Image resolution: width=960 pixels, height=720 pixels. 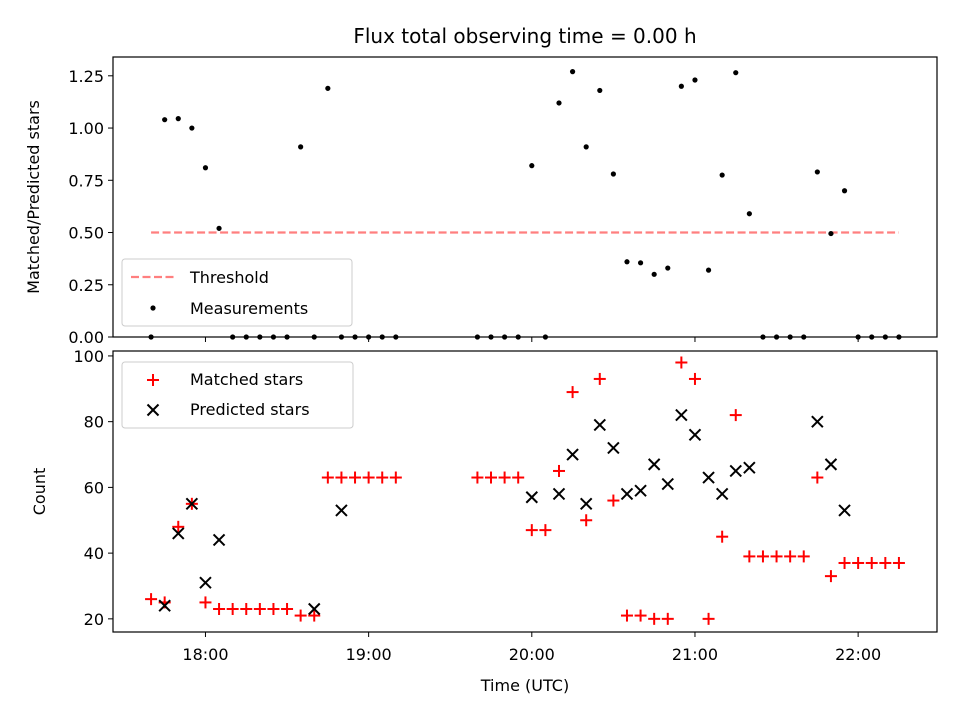 What do you see at coordinates (94, 422) in the screenshot?
I see `bottom-y-tick-label: 80` at bounding box center [94, 422].